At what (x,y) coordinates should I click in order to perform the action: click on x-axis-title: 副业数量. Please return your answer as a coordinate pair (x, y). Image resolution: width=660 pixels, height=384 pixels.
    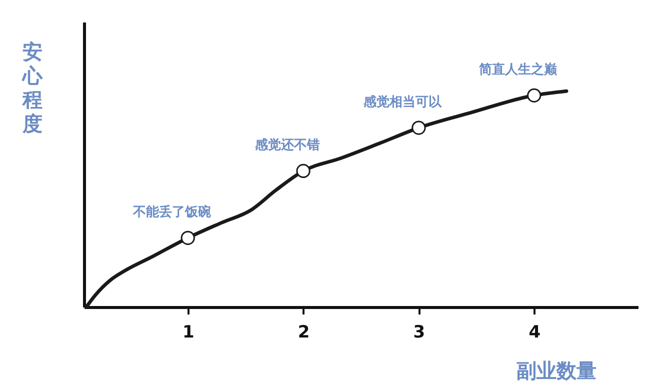
    Looking at the image, I should click on (556, 370).